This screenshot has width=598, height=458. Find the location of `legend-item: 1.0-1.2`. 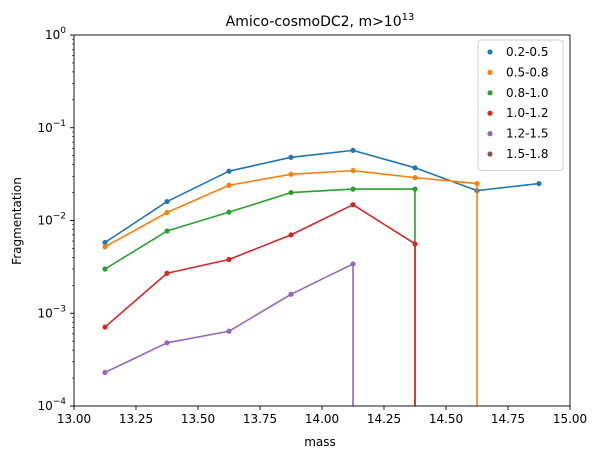

legend-item: 1.0-1.2 is located at coordinates (518, 113).